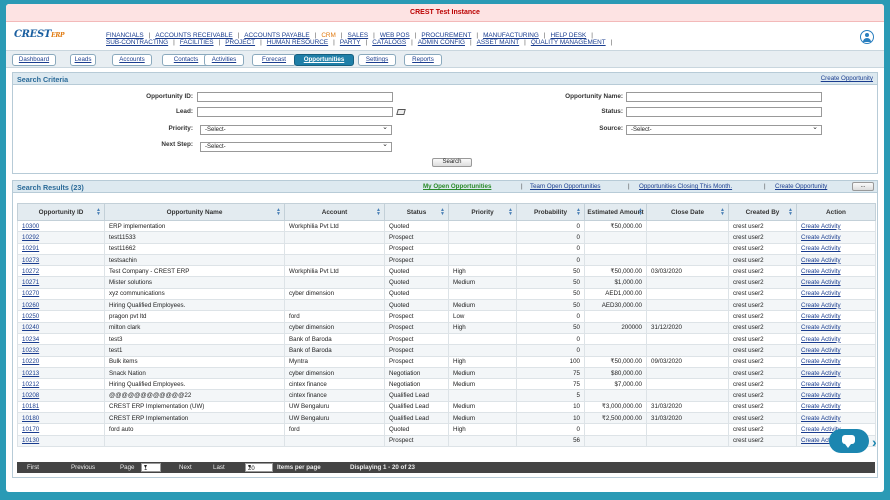  Describe the element at coordinates (83, 60) in the screenshot. I see `tab-leads: Leads` at that location.